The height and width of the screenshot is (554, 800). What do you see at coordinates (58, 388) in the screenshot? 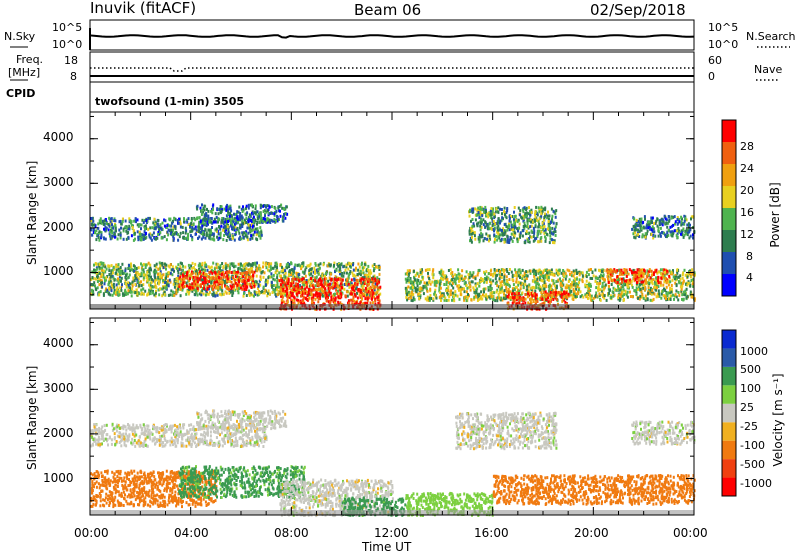
I see `velocity-ytick-3000: 3000` at bounding box center [58, 388].